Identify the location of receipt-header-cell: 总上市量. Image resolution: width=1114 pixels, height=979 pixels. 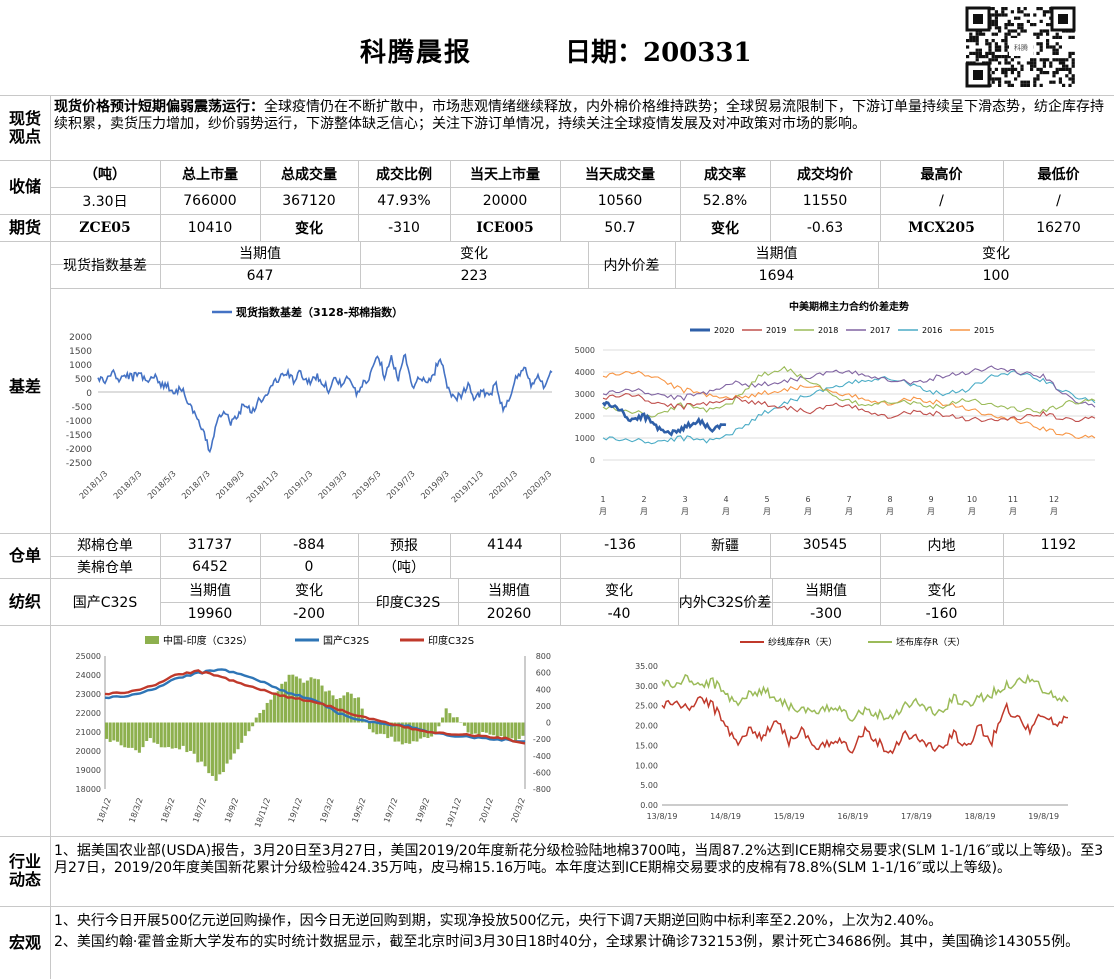
(210, 174).